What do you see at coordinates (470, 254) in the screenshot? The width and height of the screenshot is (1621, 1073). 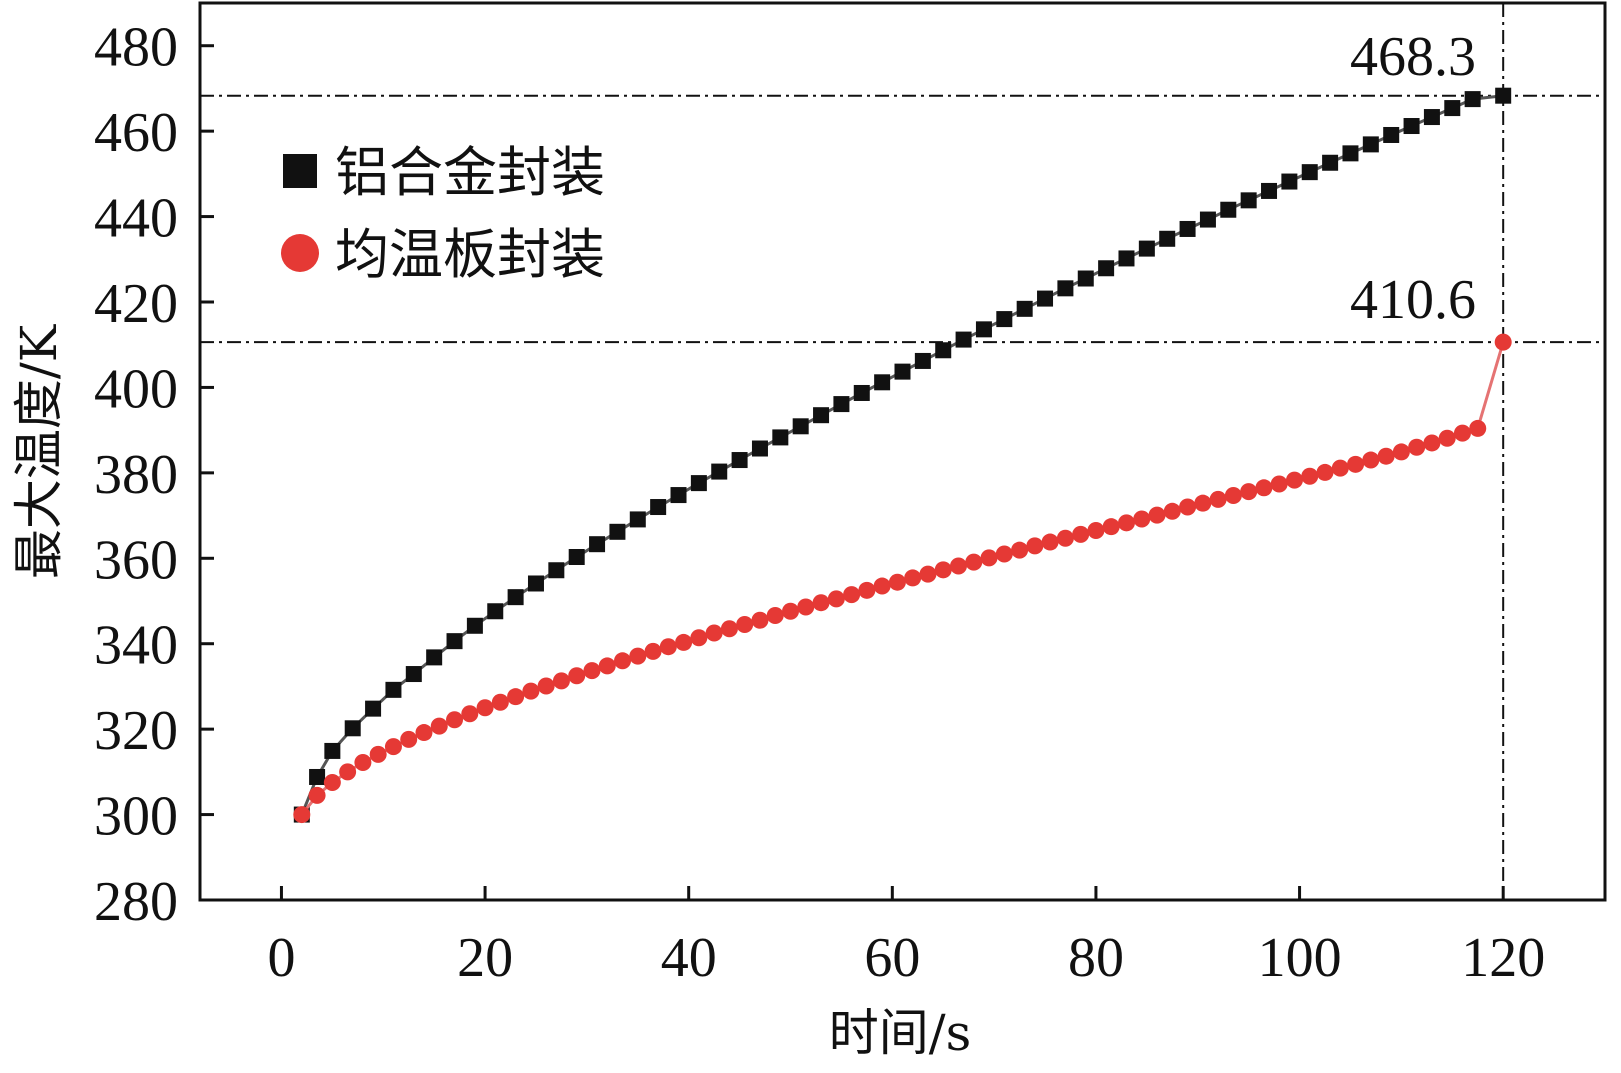 I see `legend-label-vapor-chamber: 均温板封装` at bounding box center [470, 254].